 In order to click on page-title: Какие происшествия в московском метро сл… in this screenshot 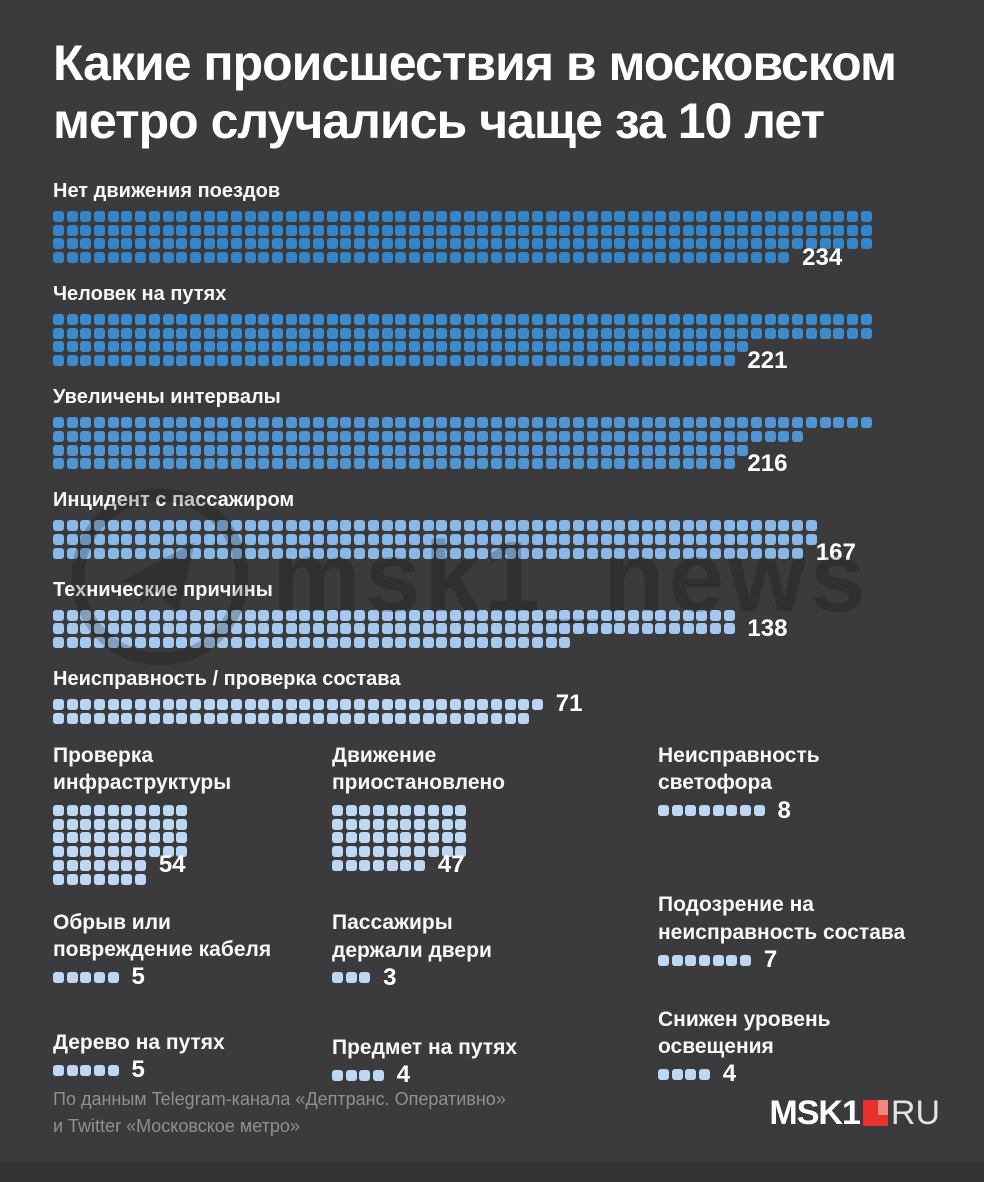, I will do `click(496, 92)`.